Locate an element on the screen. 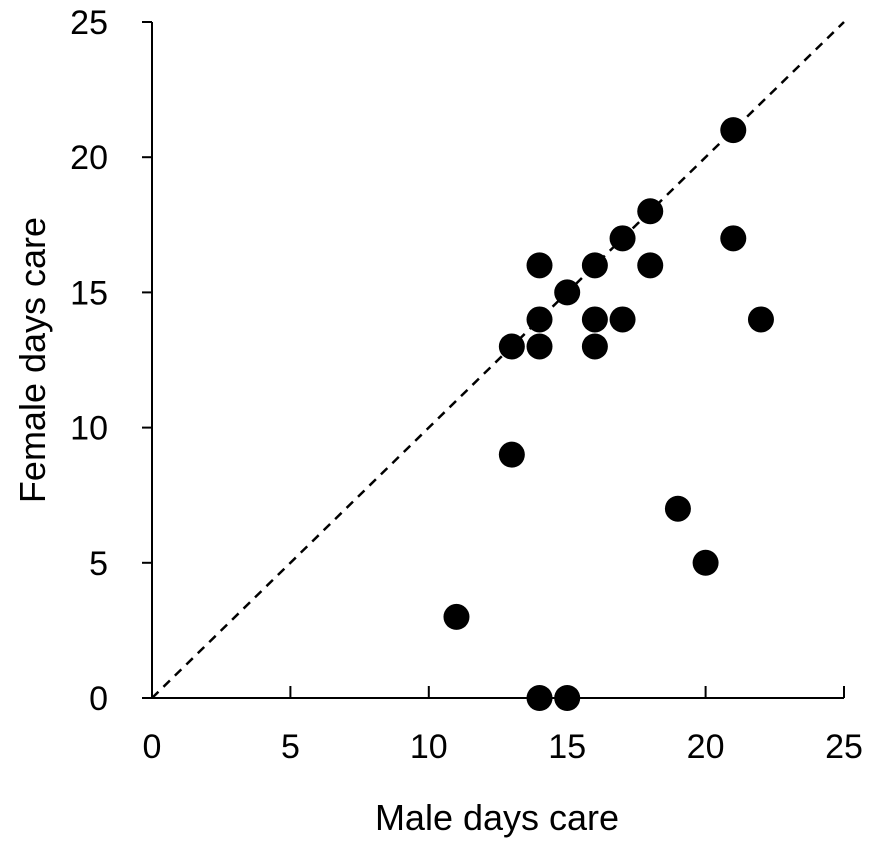  y-tick-label: 15 is located at coordinates (89, 293).